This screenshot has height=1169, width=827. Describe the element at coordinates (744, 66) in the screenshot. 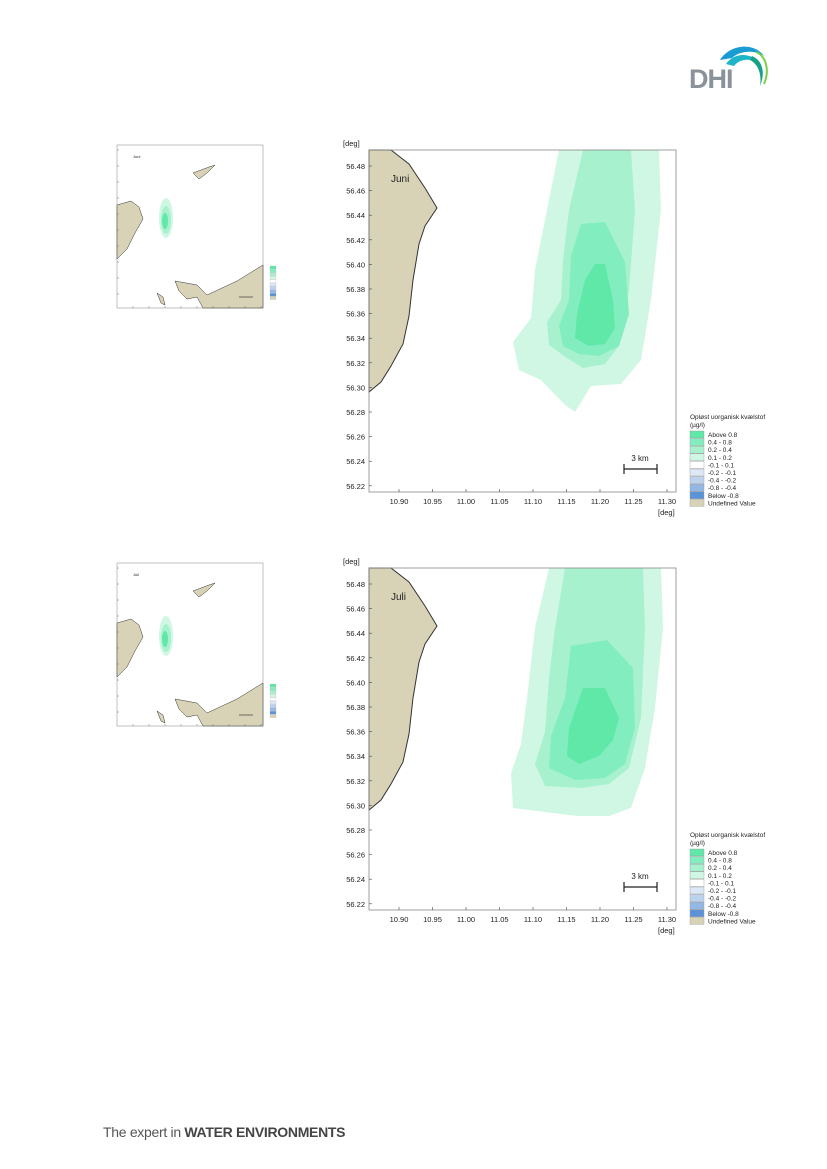

I see `wave-logo-icon` at that location.